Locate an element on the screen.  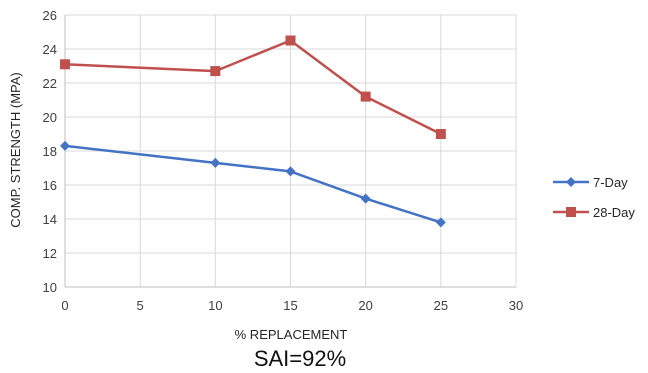
legend: 7-Day 28-Day is located at coordinates (594, 197).